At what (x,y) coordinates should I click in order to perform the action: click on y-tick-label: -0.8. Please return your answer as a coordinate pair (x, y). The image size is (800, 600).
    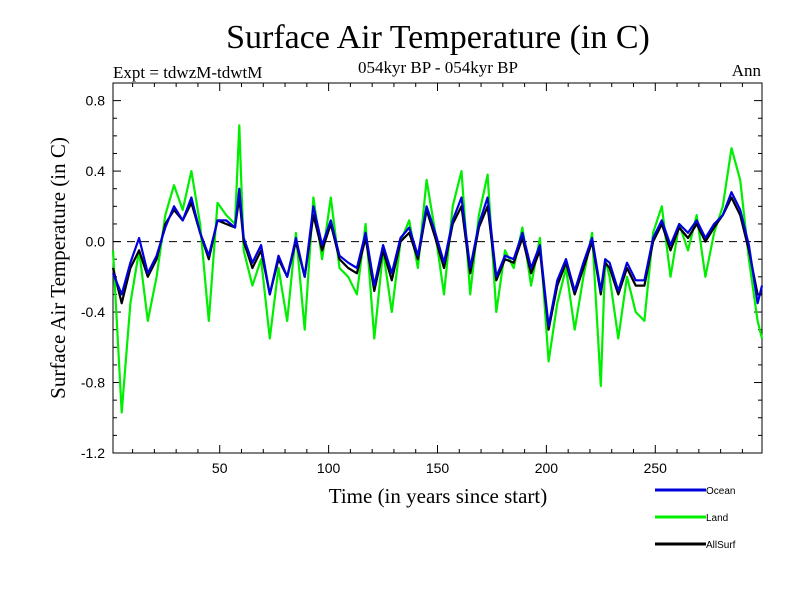
    Looking at the image, I should click on (93, 383).